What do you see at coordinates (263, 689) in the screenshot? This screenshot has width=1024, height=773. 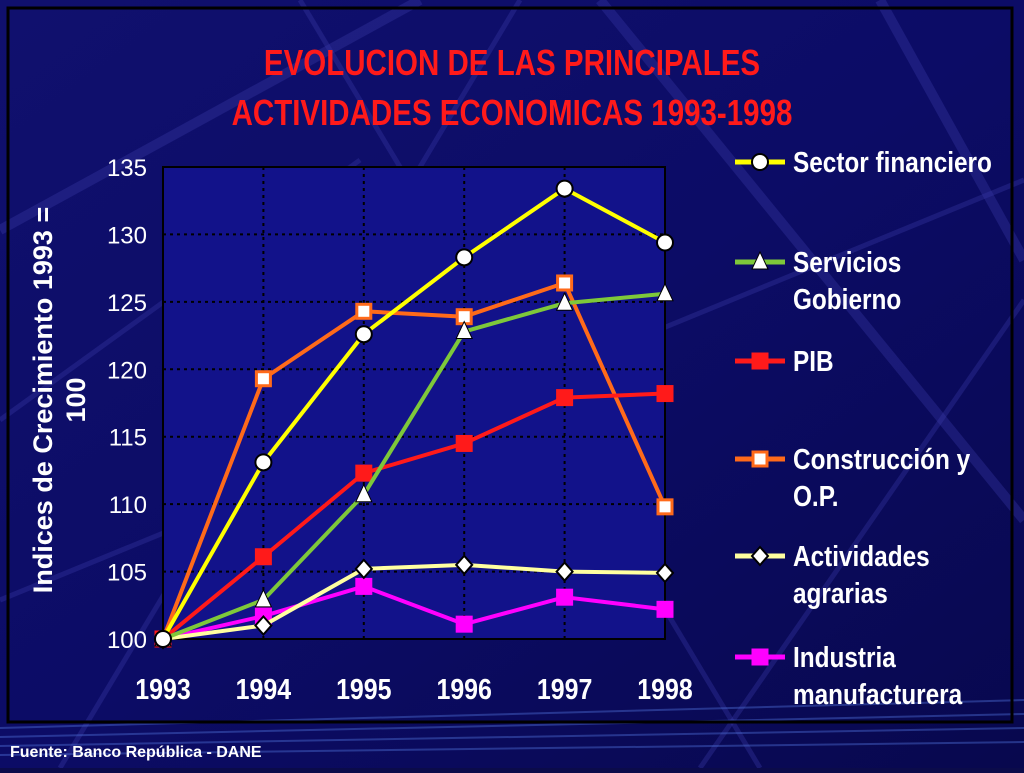 I see `x-tick-label: 1994` at bounding box center [263, 689].